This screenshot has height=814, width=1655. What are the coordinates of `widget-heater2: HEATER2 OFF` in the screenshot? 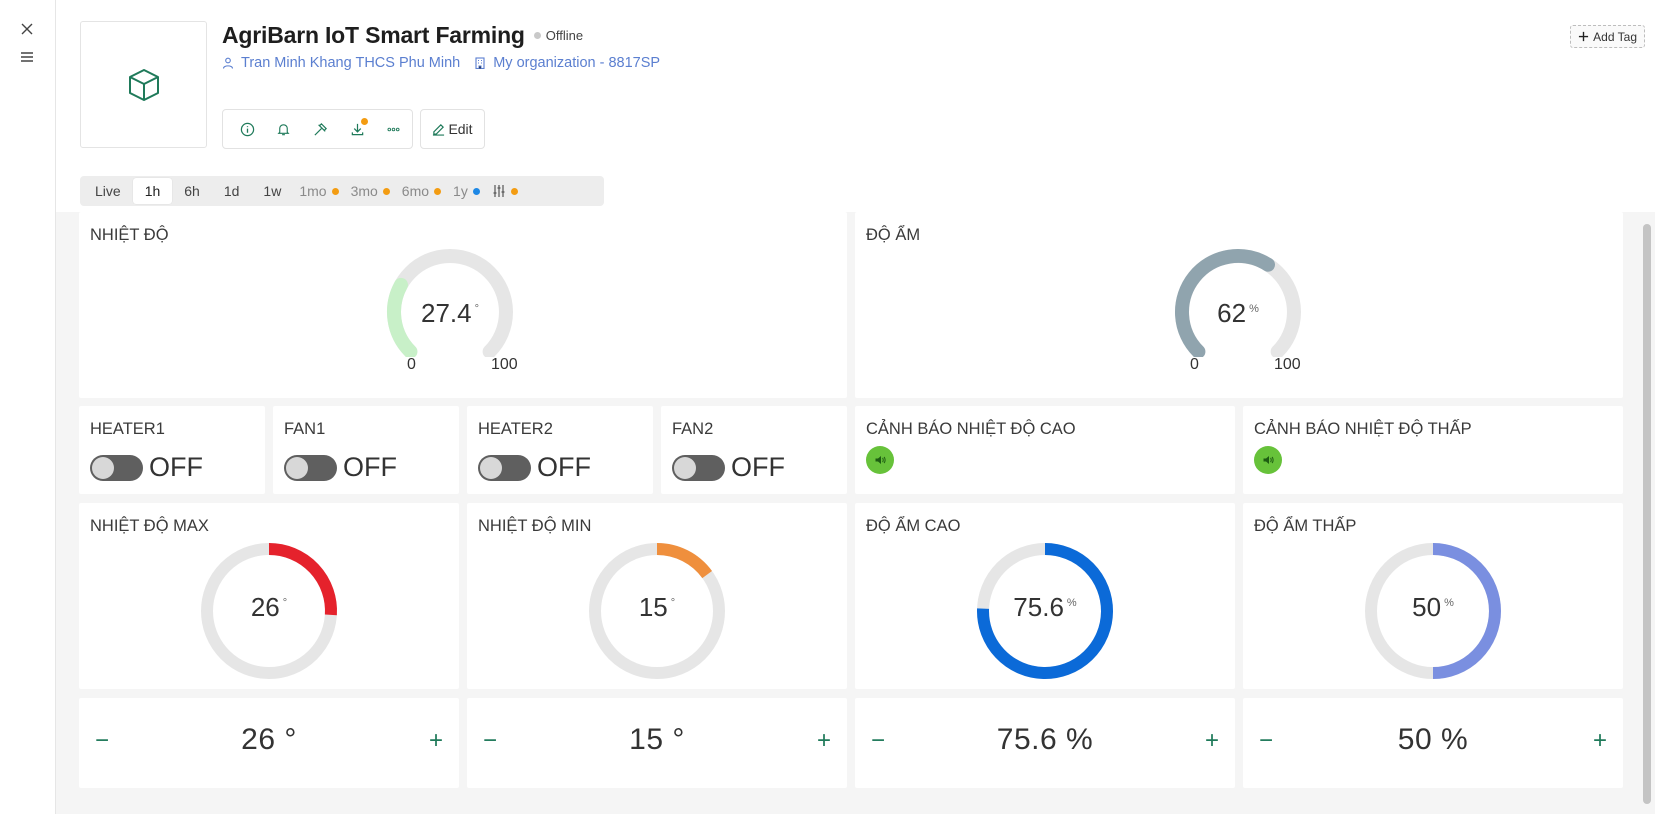 It's located at (560, 450).